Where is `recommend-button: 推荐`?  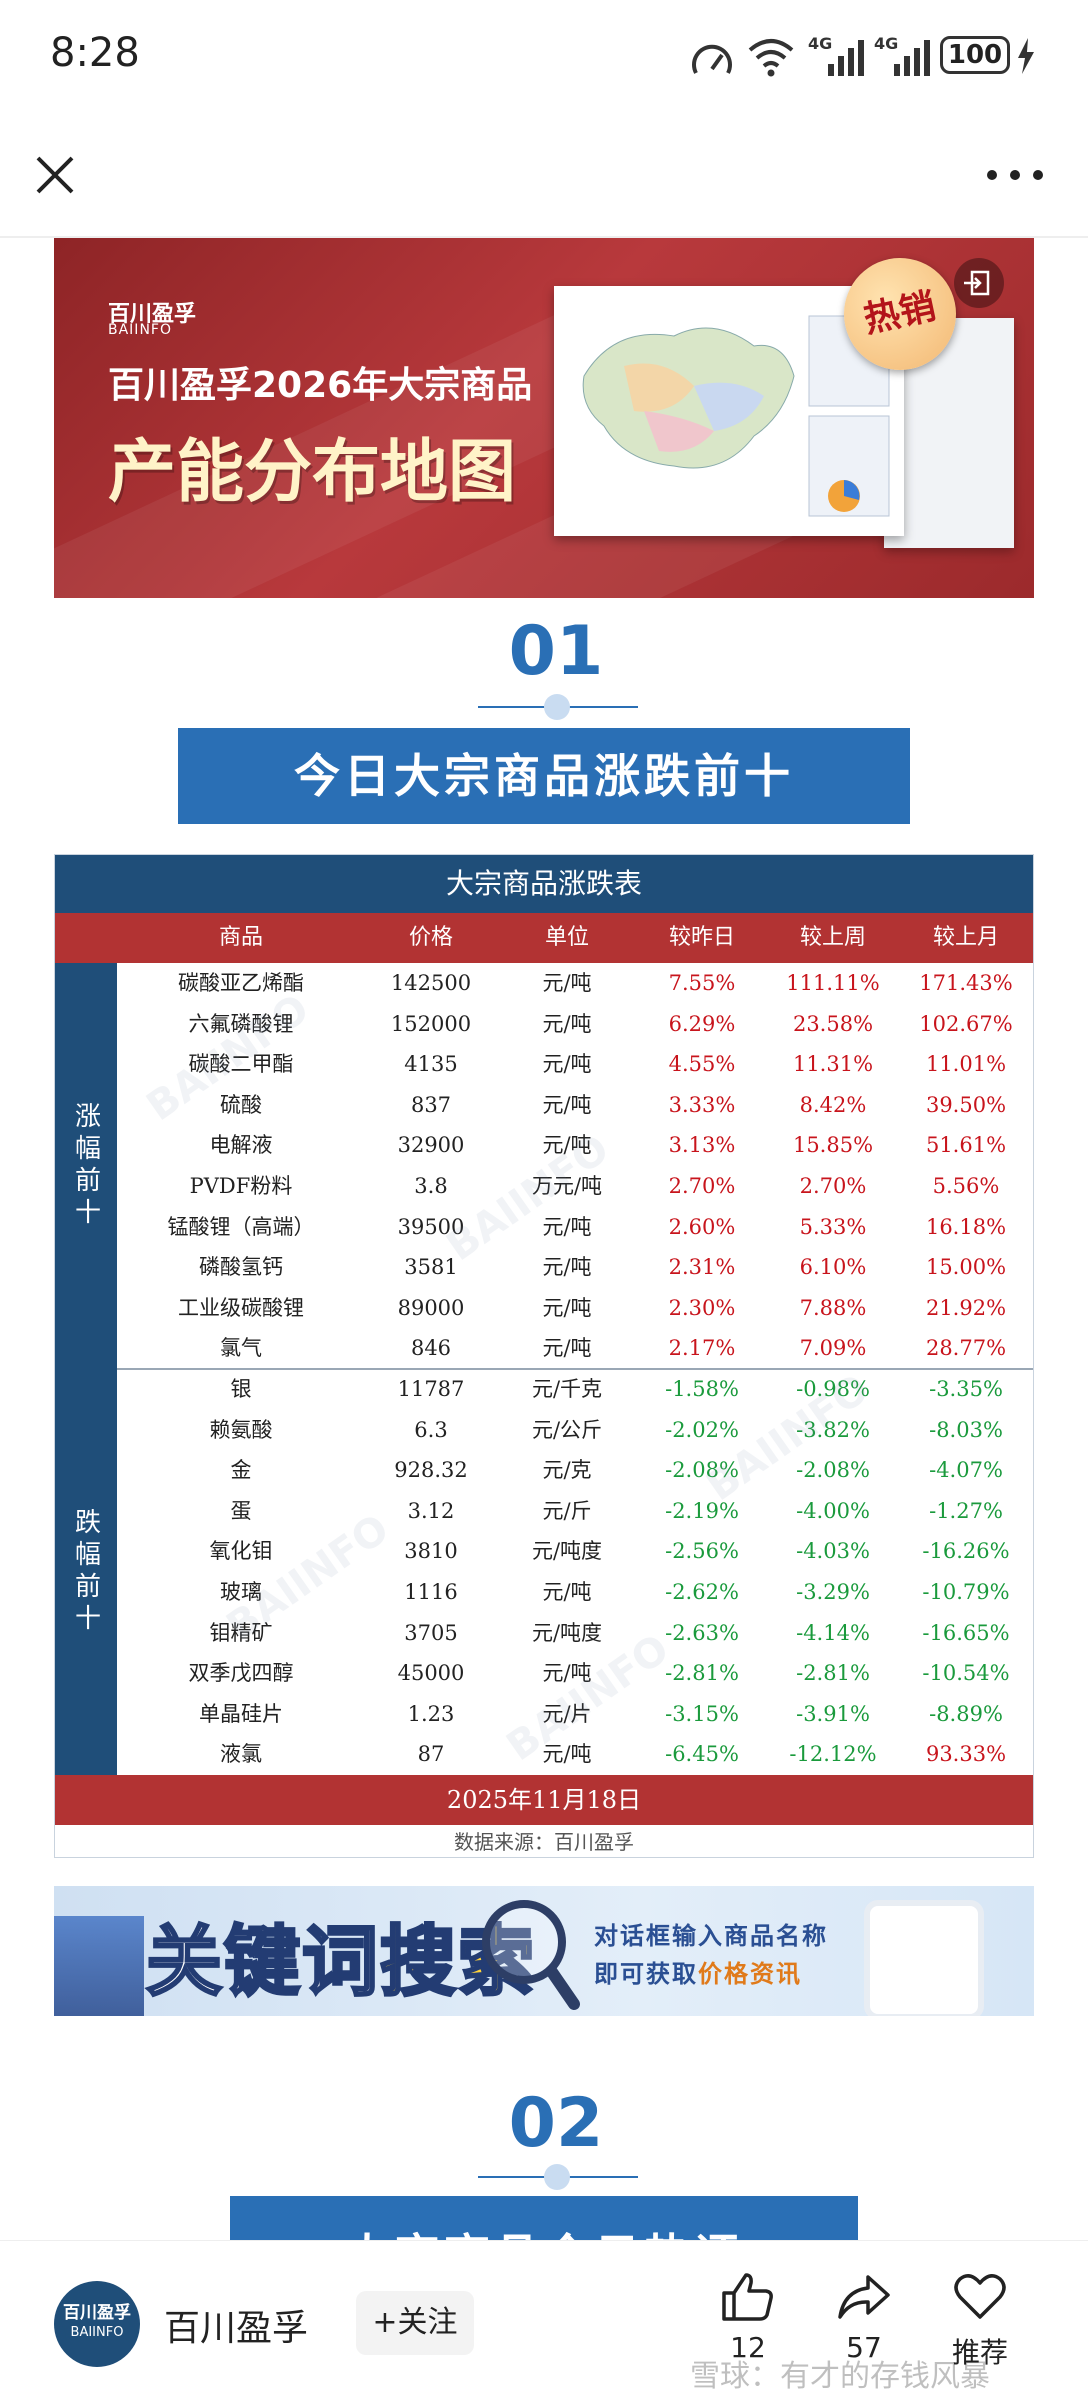 recommend-button: 推荐 is located at coordinates (980, 2331).